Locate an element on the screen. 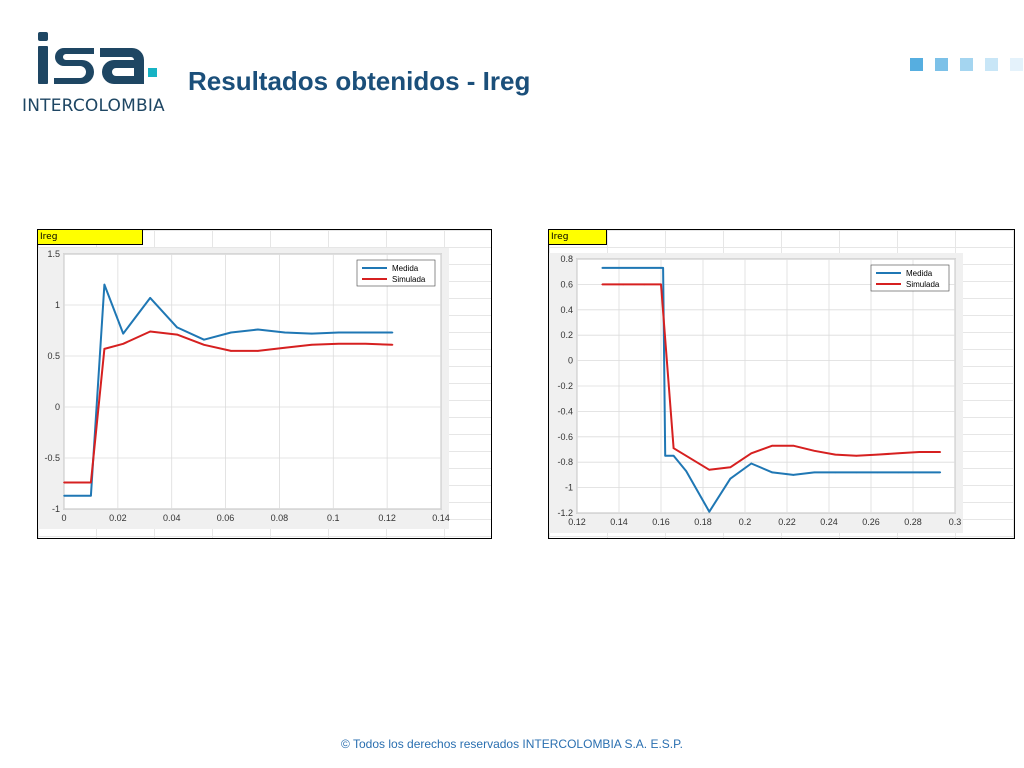 The width and height of the screenshot is (1024, 768). y-tick-label: -0.5 is located at coordinates (52, 458).